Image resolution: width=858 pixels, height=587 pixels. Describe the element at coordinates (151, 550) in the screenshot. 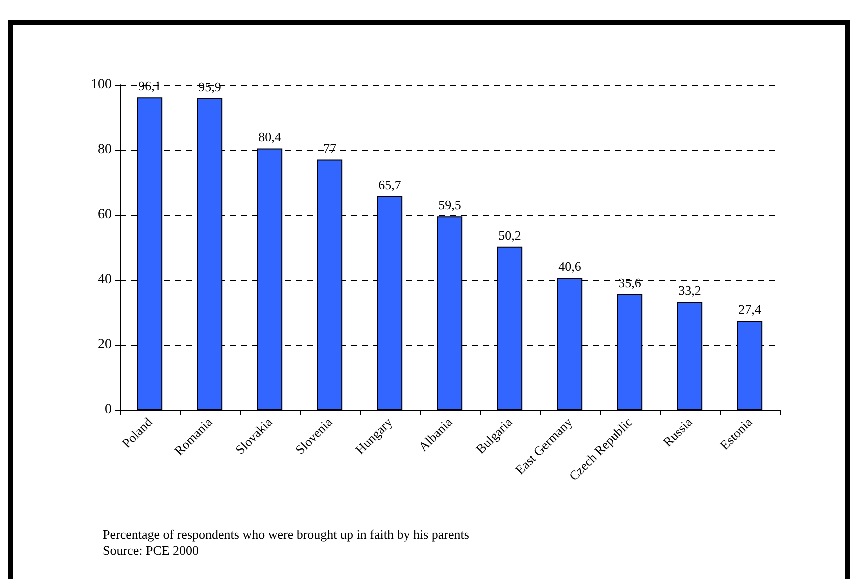

I see `source-note: Source: PCE 2000` at that location.